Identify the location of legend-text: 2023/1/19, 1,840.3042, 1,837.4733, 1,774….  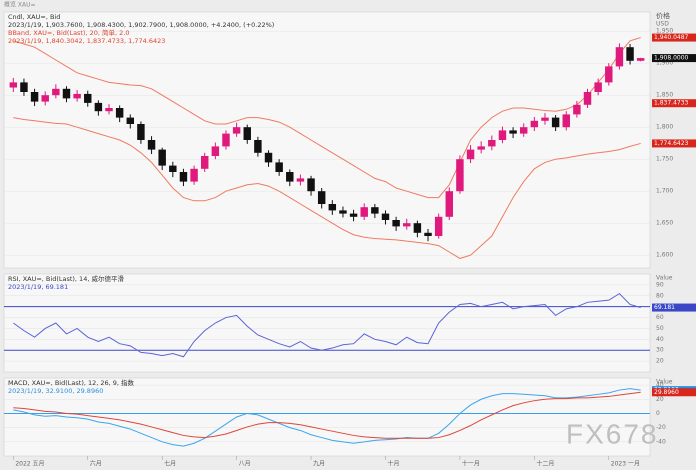
(86, 41).